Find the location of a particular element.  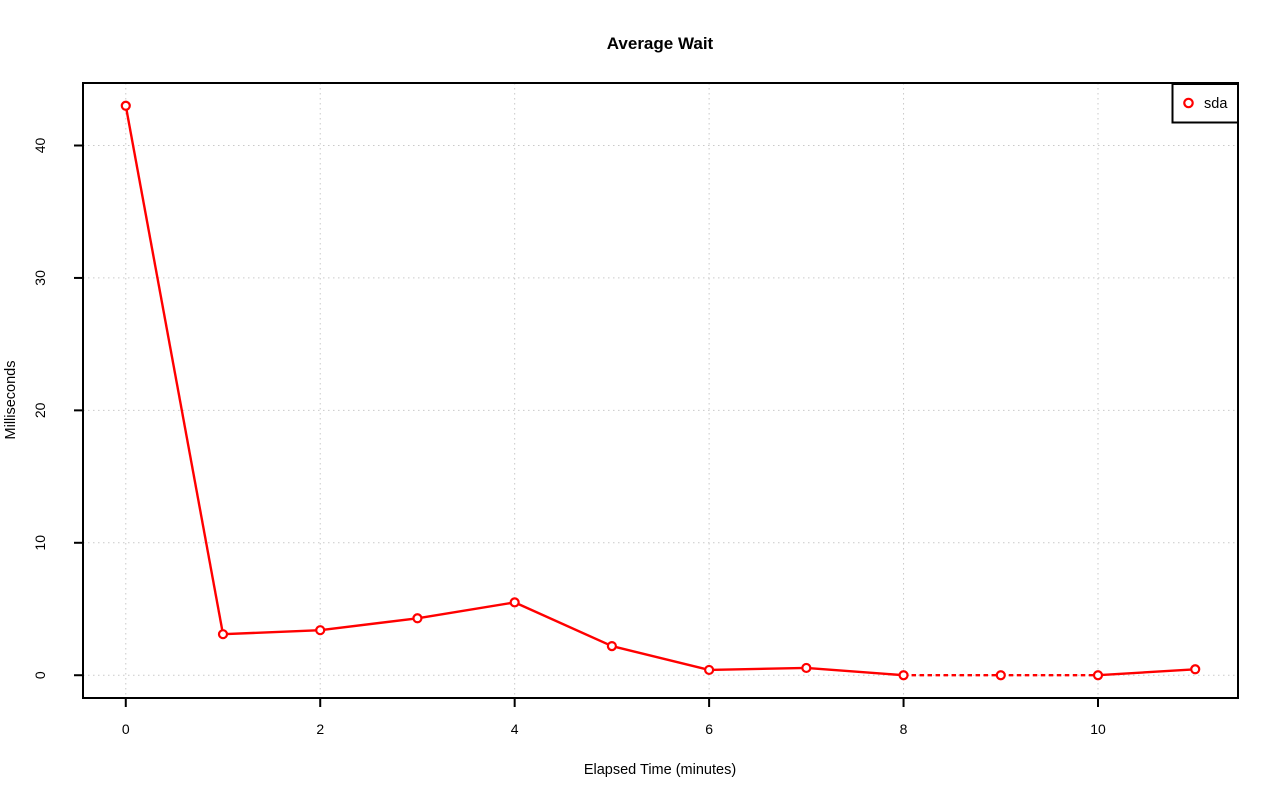

y-tick-label: 0 is located at coordinates (40, 675).